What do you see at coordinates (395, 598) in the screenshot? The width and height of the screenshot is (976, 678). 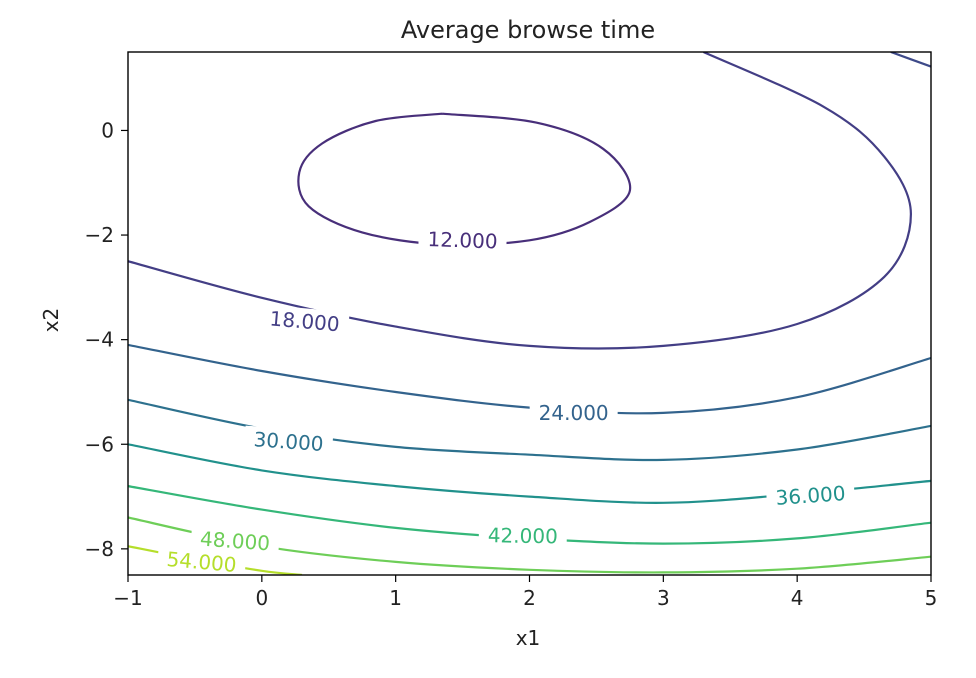 I see `x-tick-label: 1` at bounding box center [395, 598].